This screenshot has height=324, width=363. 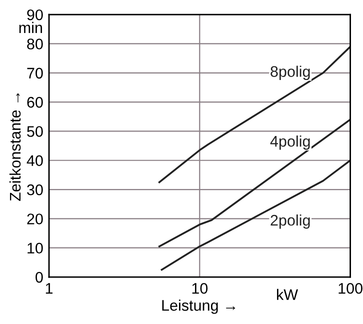 I want to click on x-tick-label: 1, so click(x=49, y=288).